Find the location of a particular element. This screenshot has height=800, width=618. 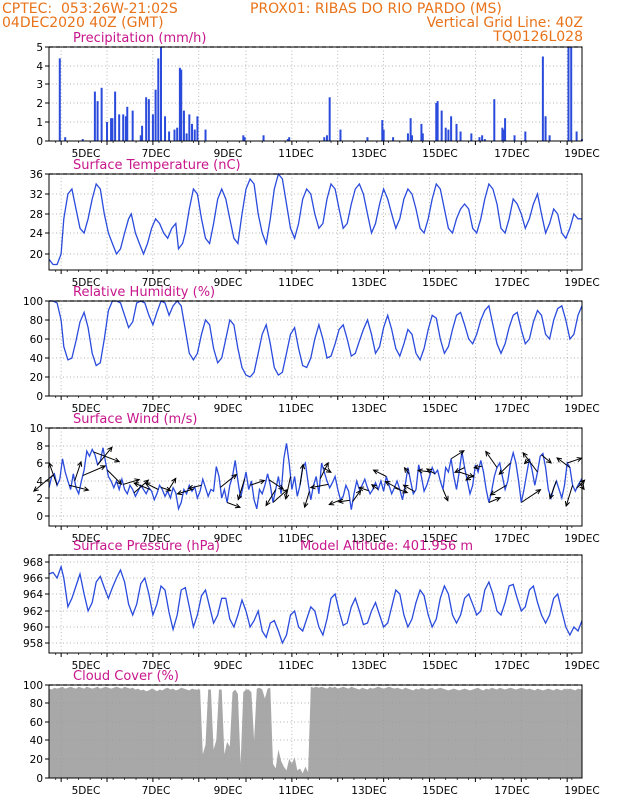

y-tick-label: 0 is located at coordinates (39, 142).